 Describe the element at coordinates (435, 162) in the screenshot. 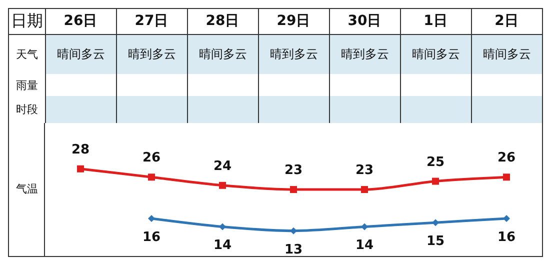

I see `data-label: 25` at that location.